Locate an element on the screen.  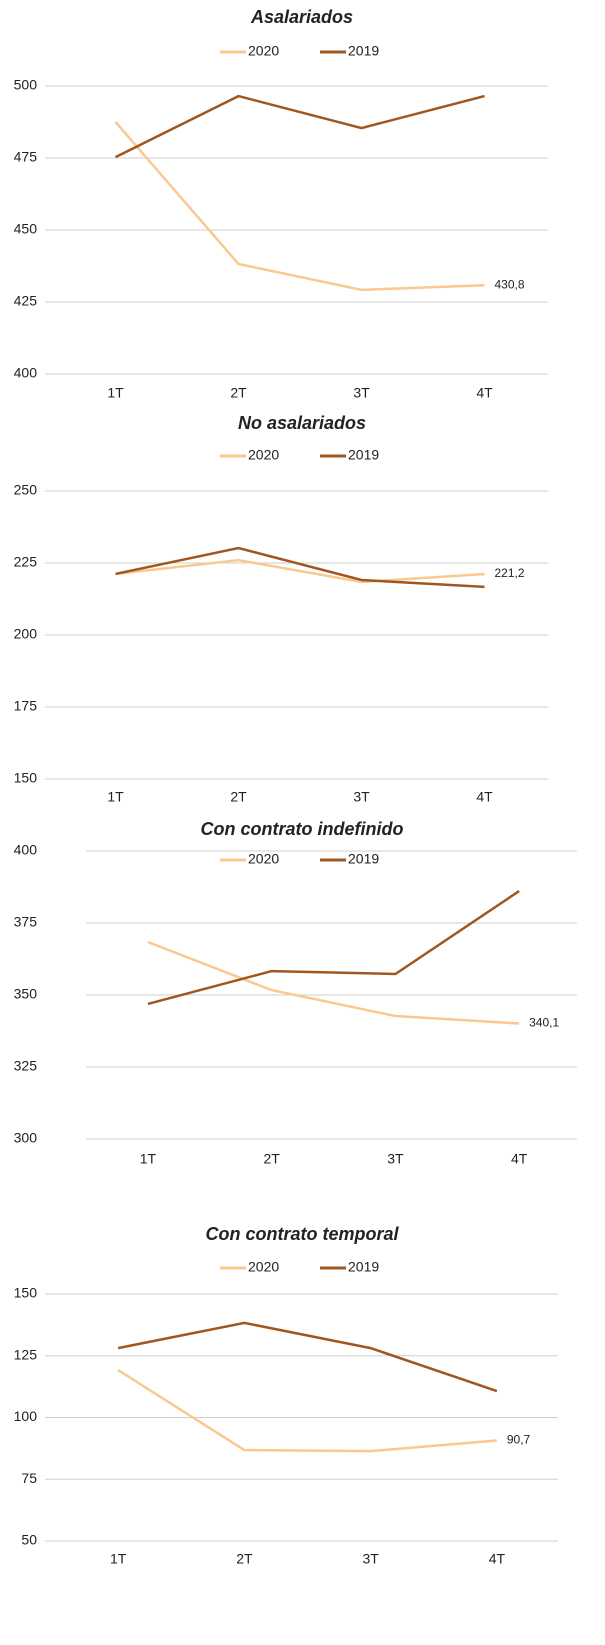
y-tick-label: 350 is located at coordinates (26, 994).